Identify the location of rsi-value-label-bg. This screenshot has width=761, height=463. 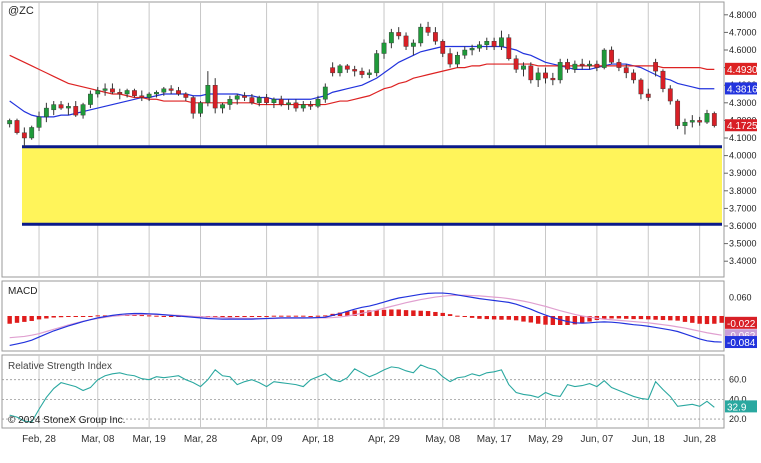
(741, 406).